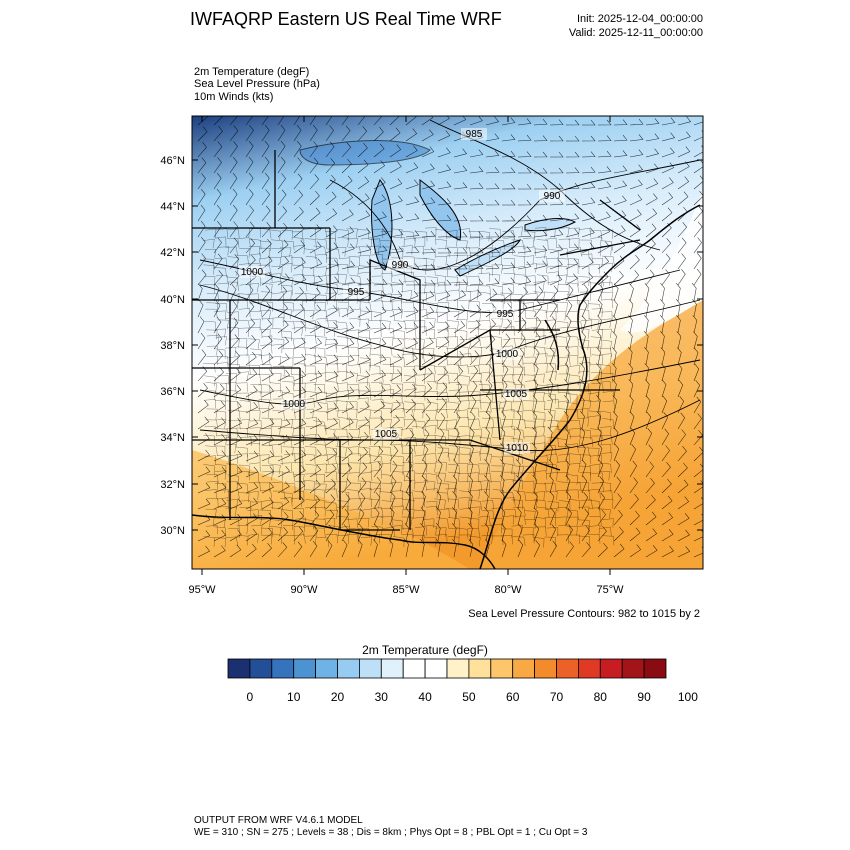  I want to click on neutral-coastal-area, so click(661, 261).